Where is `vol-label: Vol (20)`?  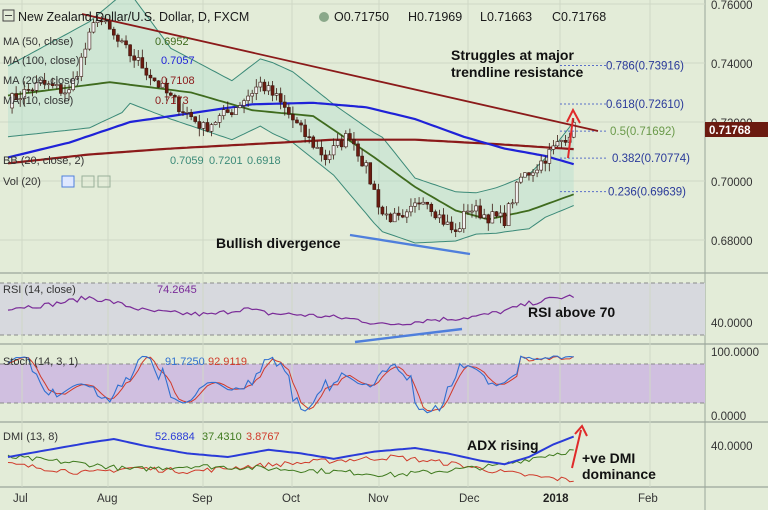
vol-label: Vol (20) is located at coordinates (22, 182).